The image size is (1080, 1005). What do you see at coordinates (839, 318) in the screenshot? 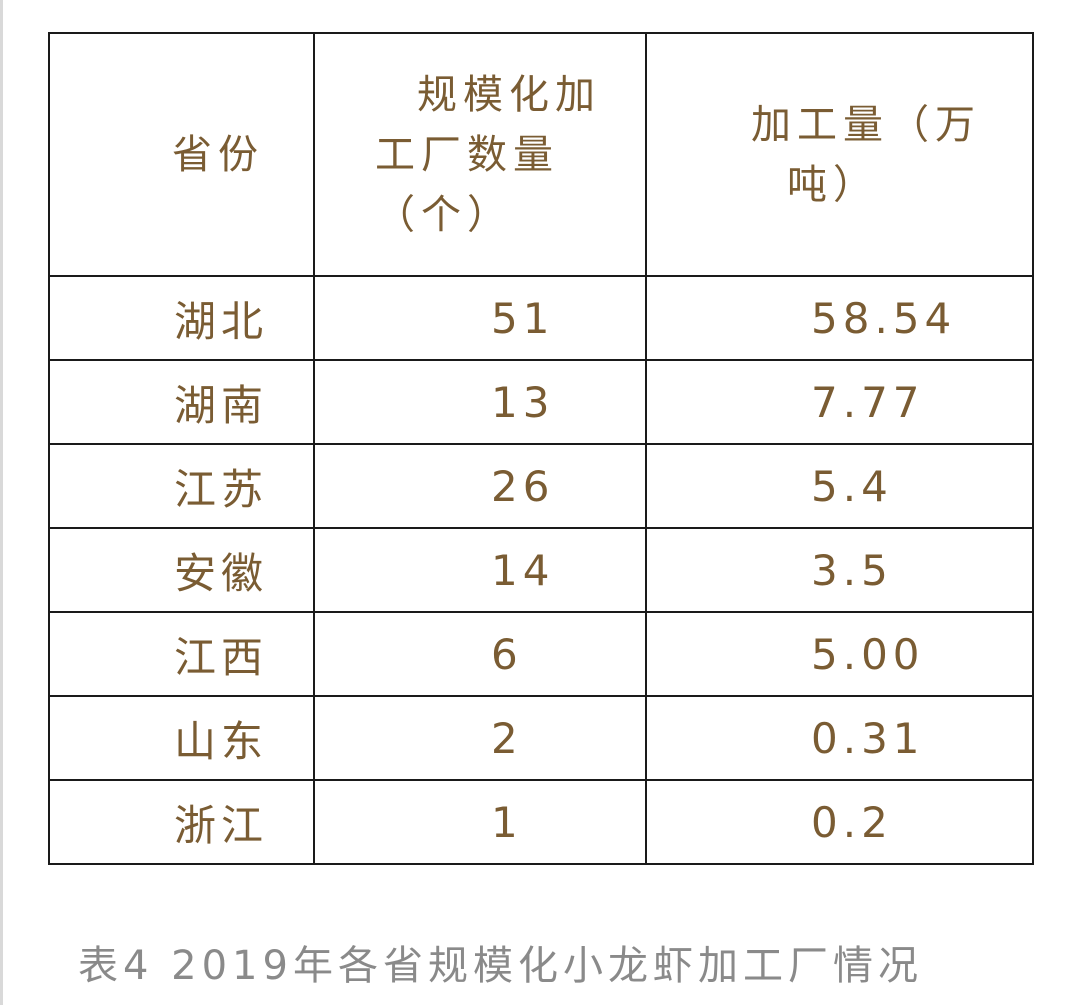
I see `cell-processing-amount: 58.54` at bounding box center [839, 318].